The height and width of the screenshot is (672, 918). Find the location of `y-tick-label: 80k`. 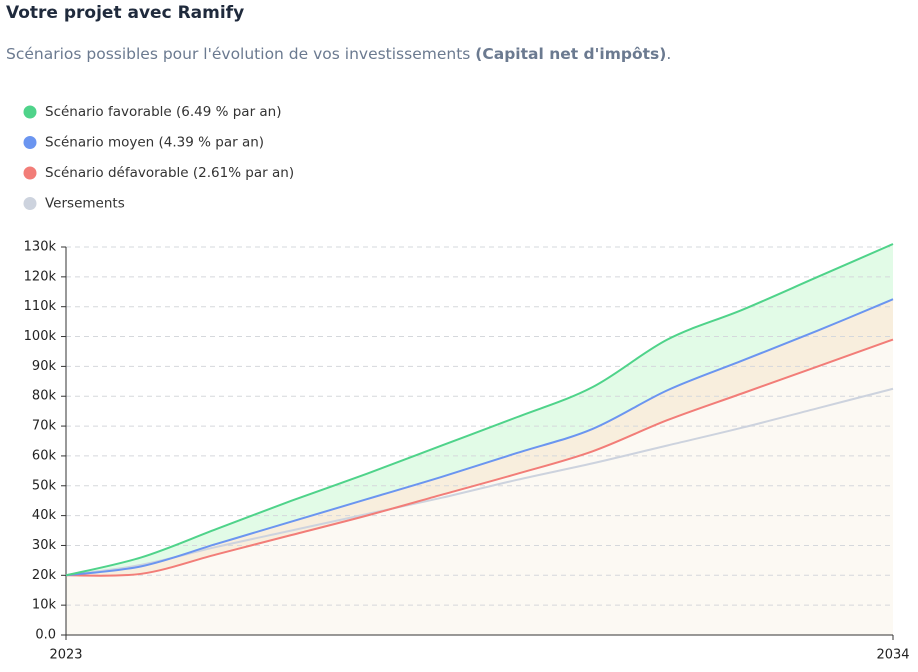

y-tick-label: 80k is located at coordinates (44, 396).